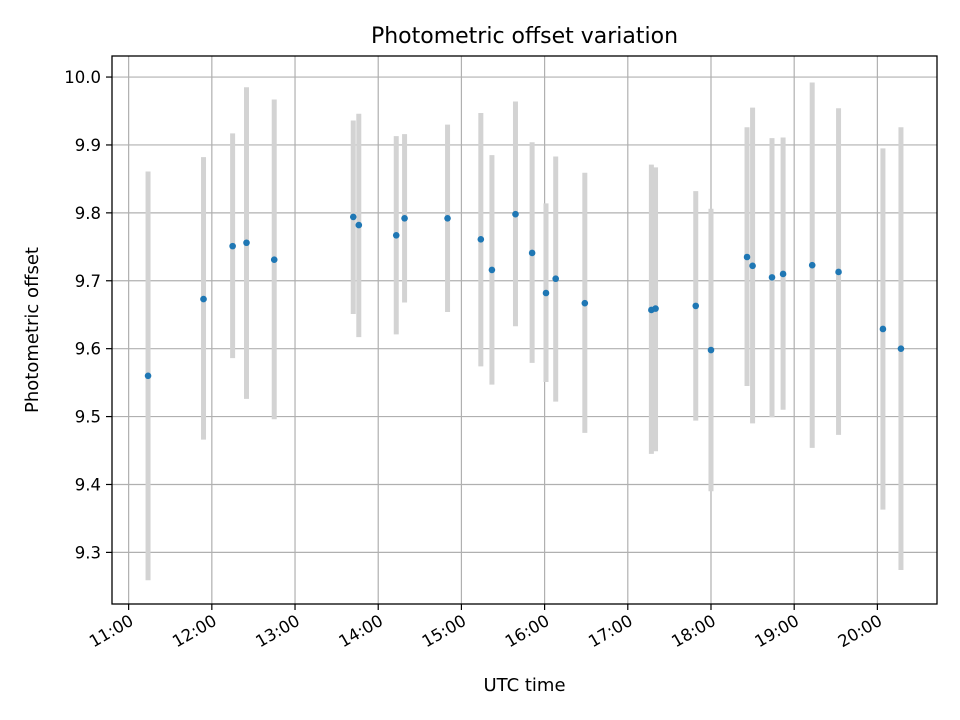  What do you see at coordinates (111, 631) in the screenshot?
I see `x-tick-label: 11:00` at bounding box center [111, 631].